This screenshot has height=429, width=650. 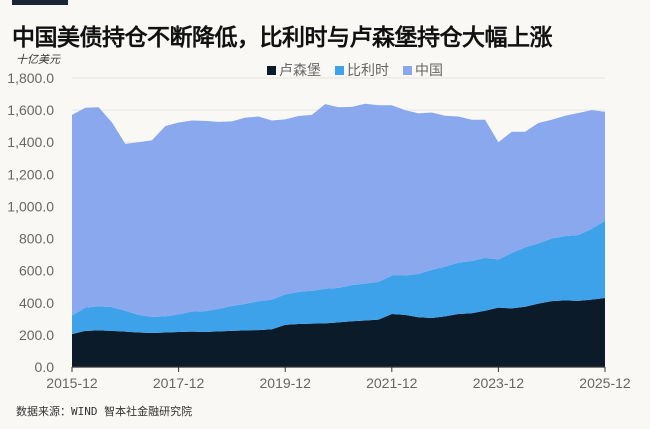 I want to click on y-tick-label: 600.0, so click(x=36, y=271).